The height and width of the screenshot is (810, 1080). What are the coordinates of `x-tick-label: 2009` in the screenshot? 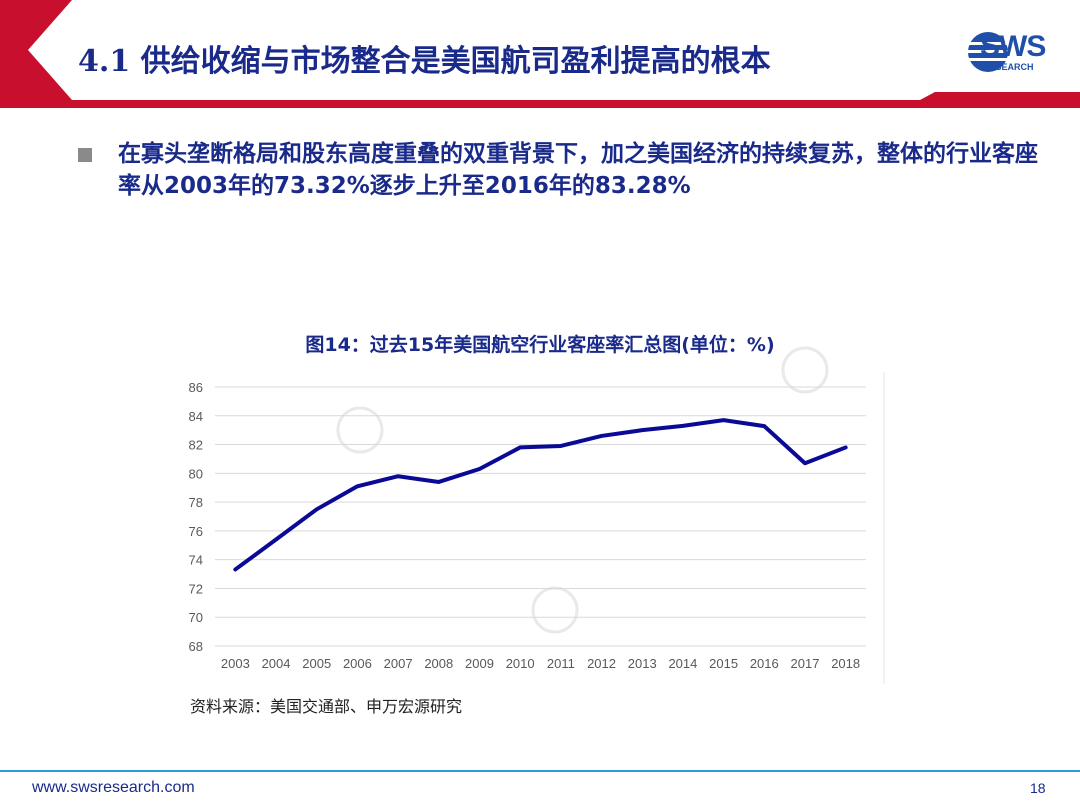 It's located at (479, 663).